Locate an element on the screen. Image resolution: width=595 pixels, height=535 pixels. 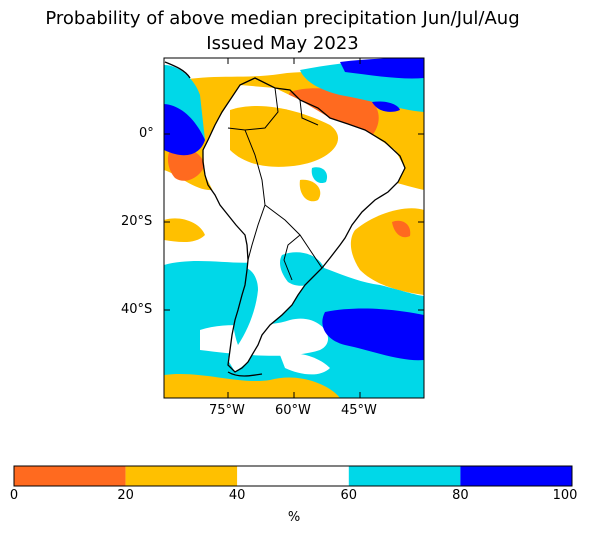
field-0-20-east is located at coordinates (401, 229).